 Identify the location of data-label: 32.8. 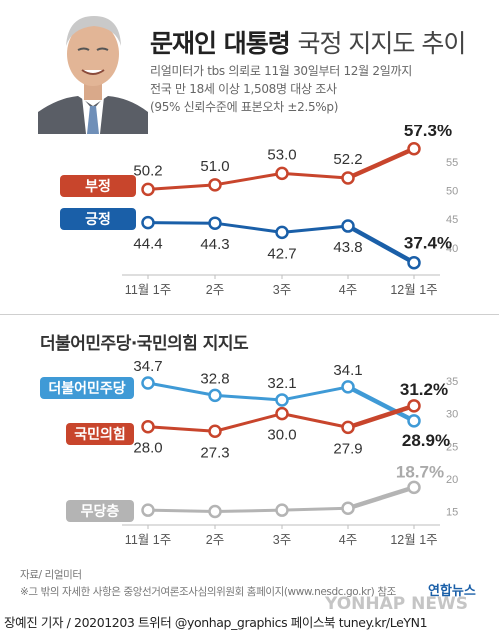
(214, 378).